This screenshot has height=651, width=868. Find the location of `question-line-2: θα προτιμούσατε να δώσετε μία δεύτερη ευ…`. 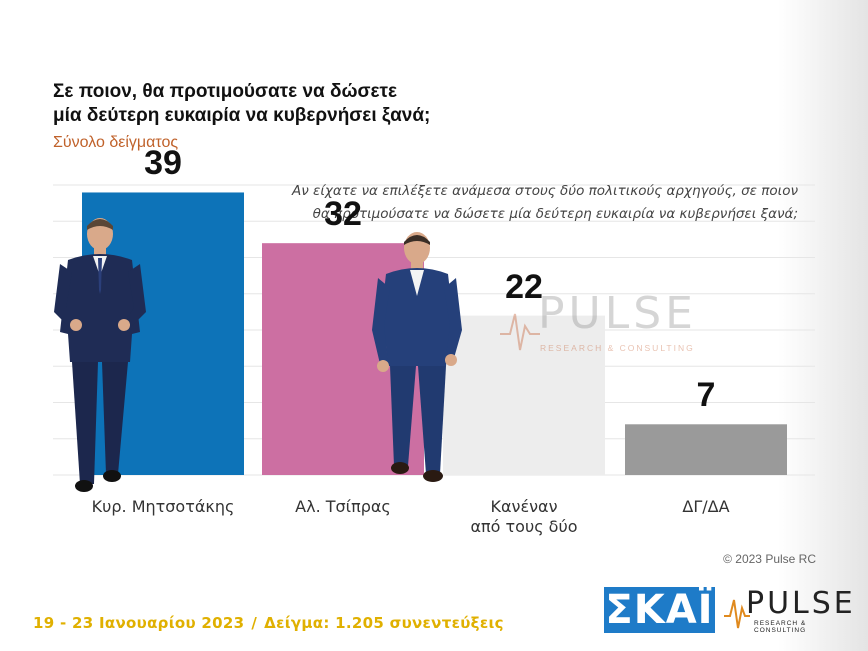

question-line-2: θα προτιμούσατε να δώσετε μία δεύτερη ευ… is located at coordinates (555, 214).